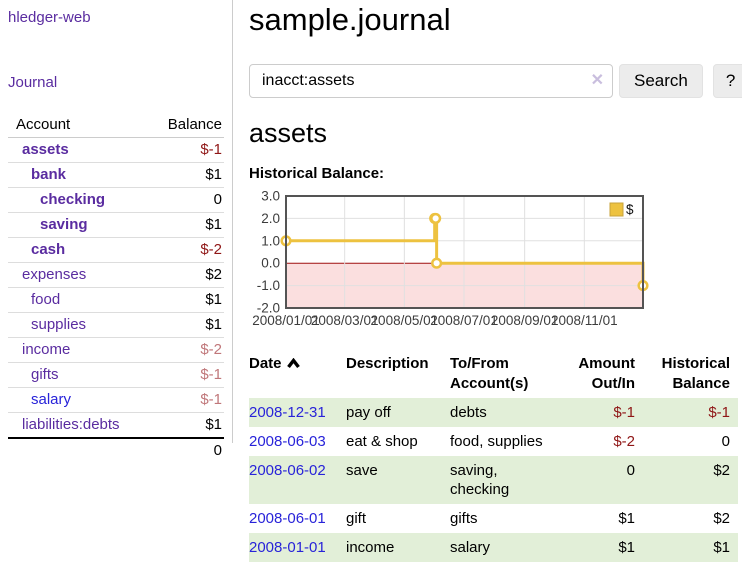  What do you see at coordinates (116, 350) in the screenshot?
I see `account-row: income $-2` at bounding box center [116, 350].